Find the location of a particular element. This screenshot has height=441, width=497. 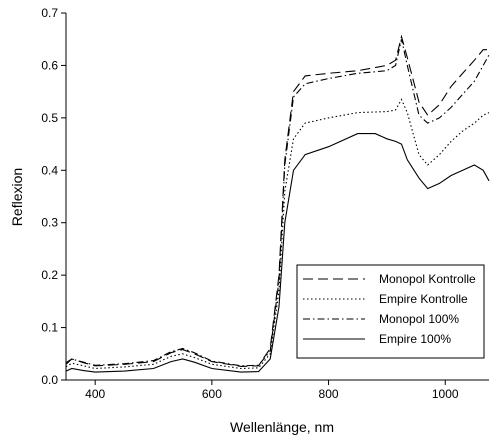

y-tick-label: 0.4 is located at coordinates (49, 170).